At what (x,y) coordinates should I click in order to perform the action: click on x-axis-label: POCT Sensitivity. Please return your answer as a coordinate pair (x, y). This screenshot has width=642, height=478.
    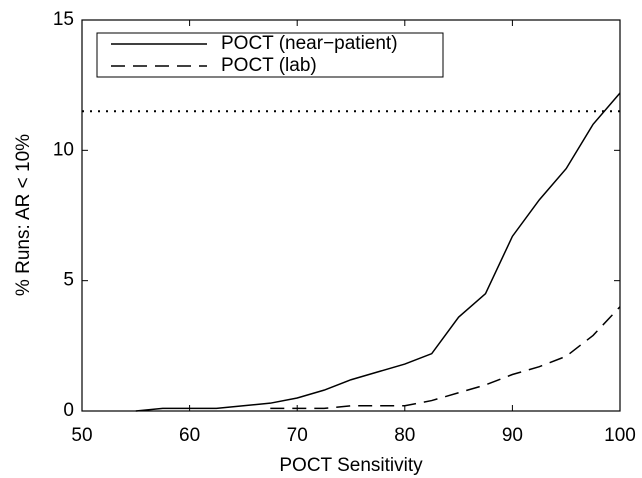
    Looking at the image, I should click on (351, 465).